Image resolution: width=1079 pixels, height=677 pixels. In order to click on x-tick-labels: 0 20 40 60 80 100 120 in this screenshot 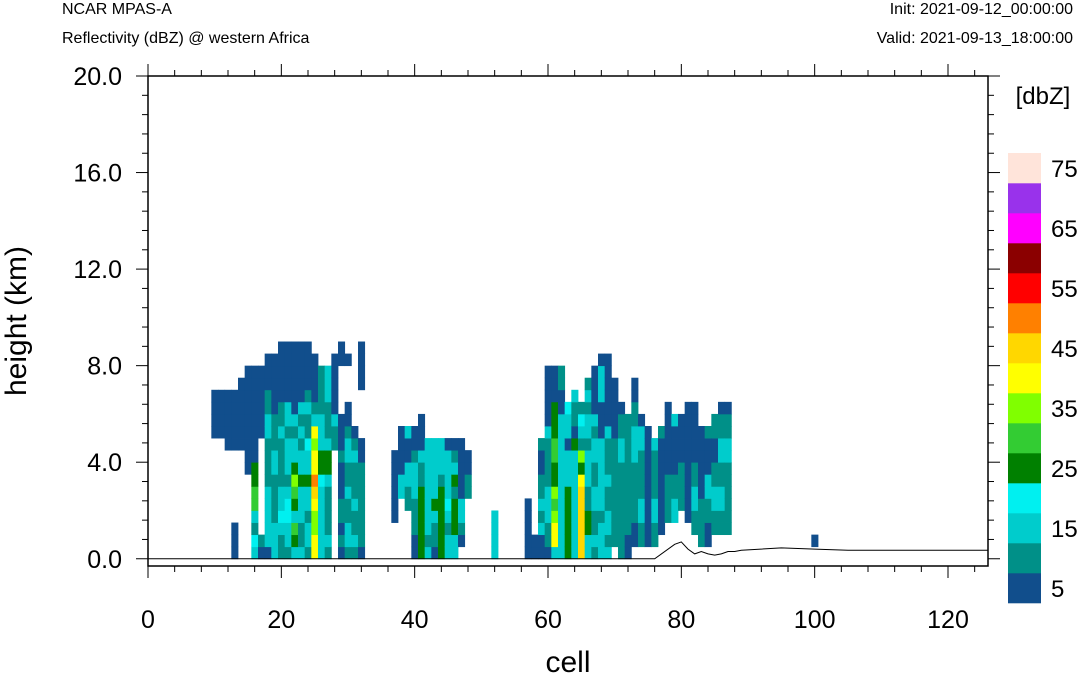, I will do `click(555, 620)`.